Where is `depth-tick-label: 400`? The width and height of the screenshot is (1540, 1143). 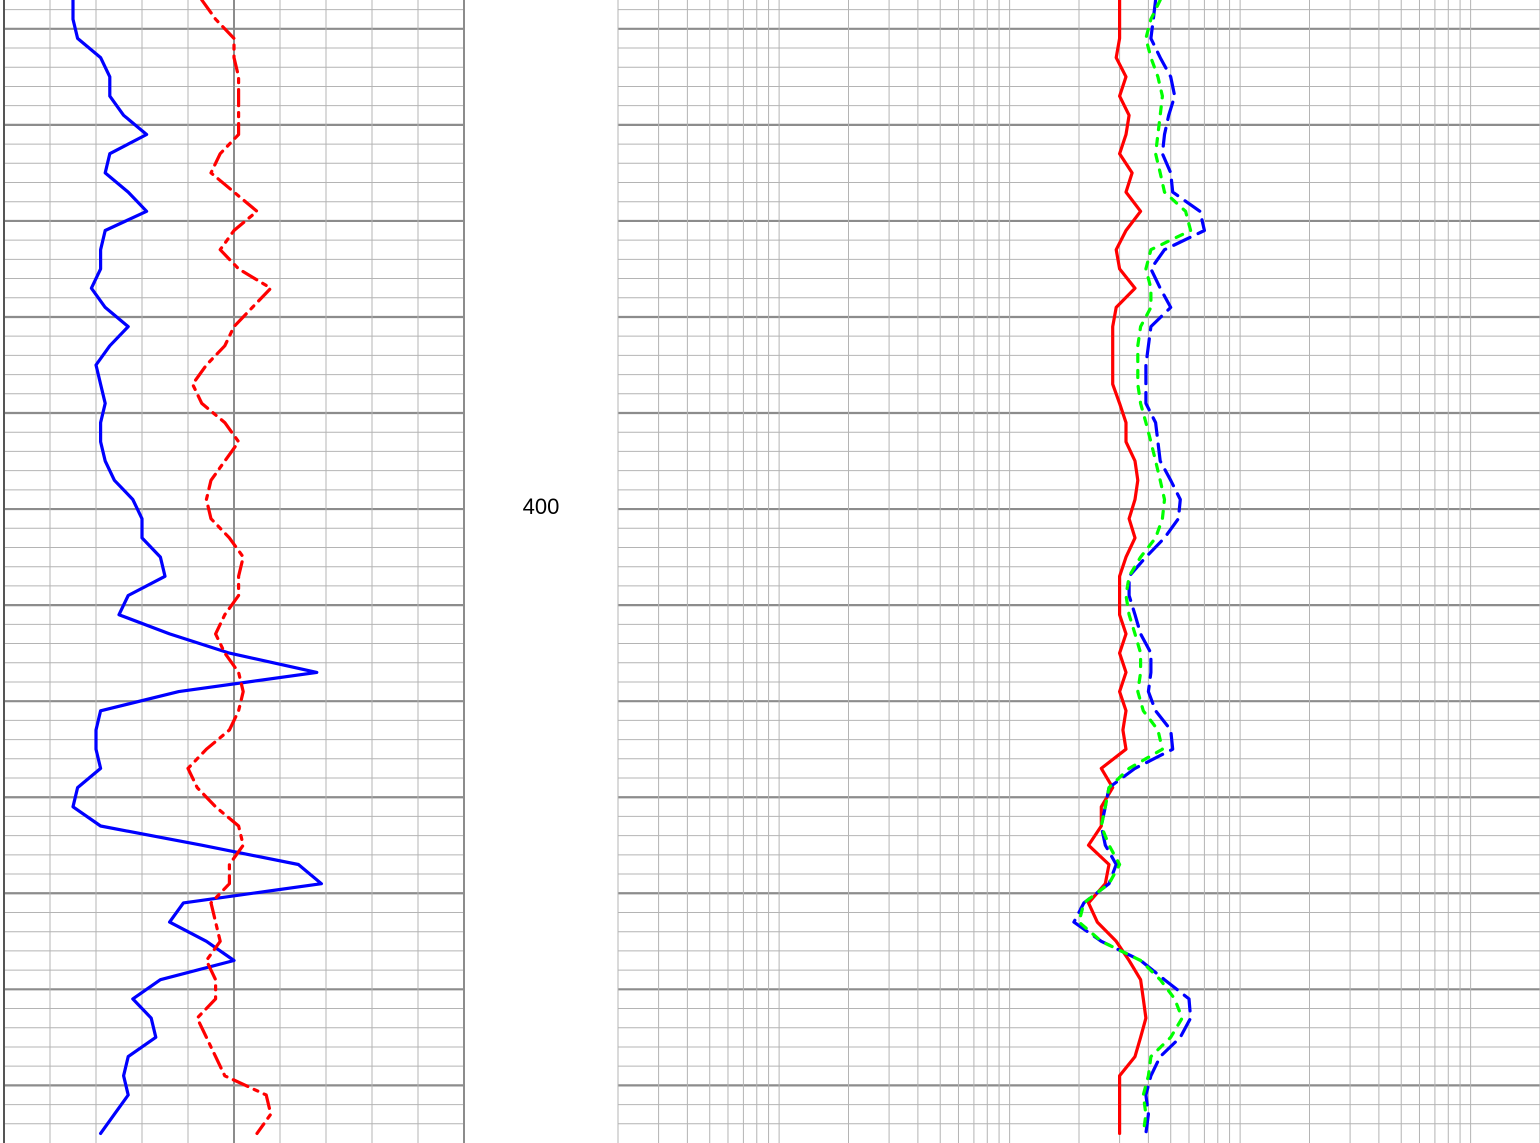 depth-tick-label: 400 is located at coordinates (541, 506).